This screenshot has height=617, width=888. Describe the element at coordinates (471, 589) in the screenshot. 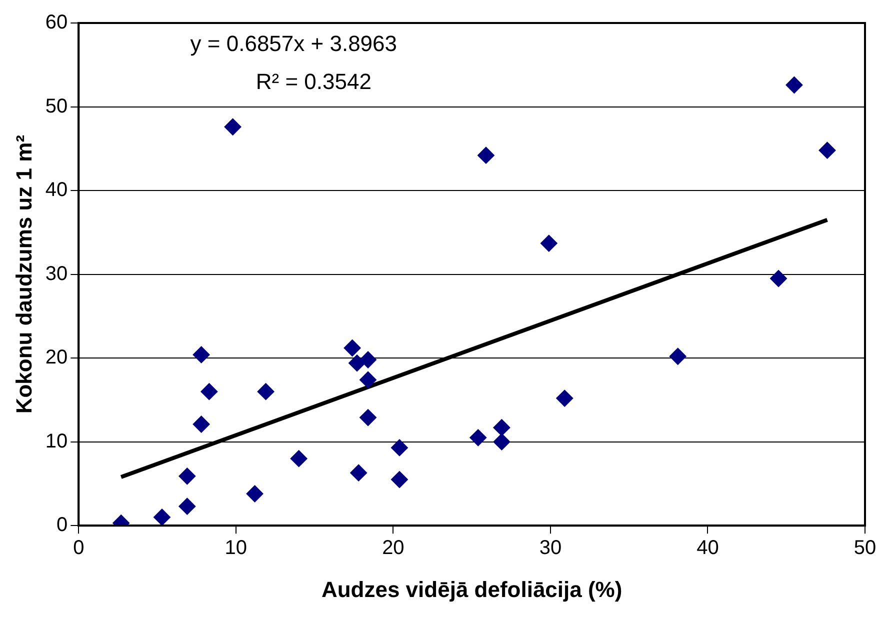

I see `x-axis-title: Audzes vidējā defoliācija (%)` at that location.